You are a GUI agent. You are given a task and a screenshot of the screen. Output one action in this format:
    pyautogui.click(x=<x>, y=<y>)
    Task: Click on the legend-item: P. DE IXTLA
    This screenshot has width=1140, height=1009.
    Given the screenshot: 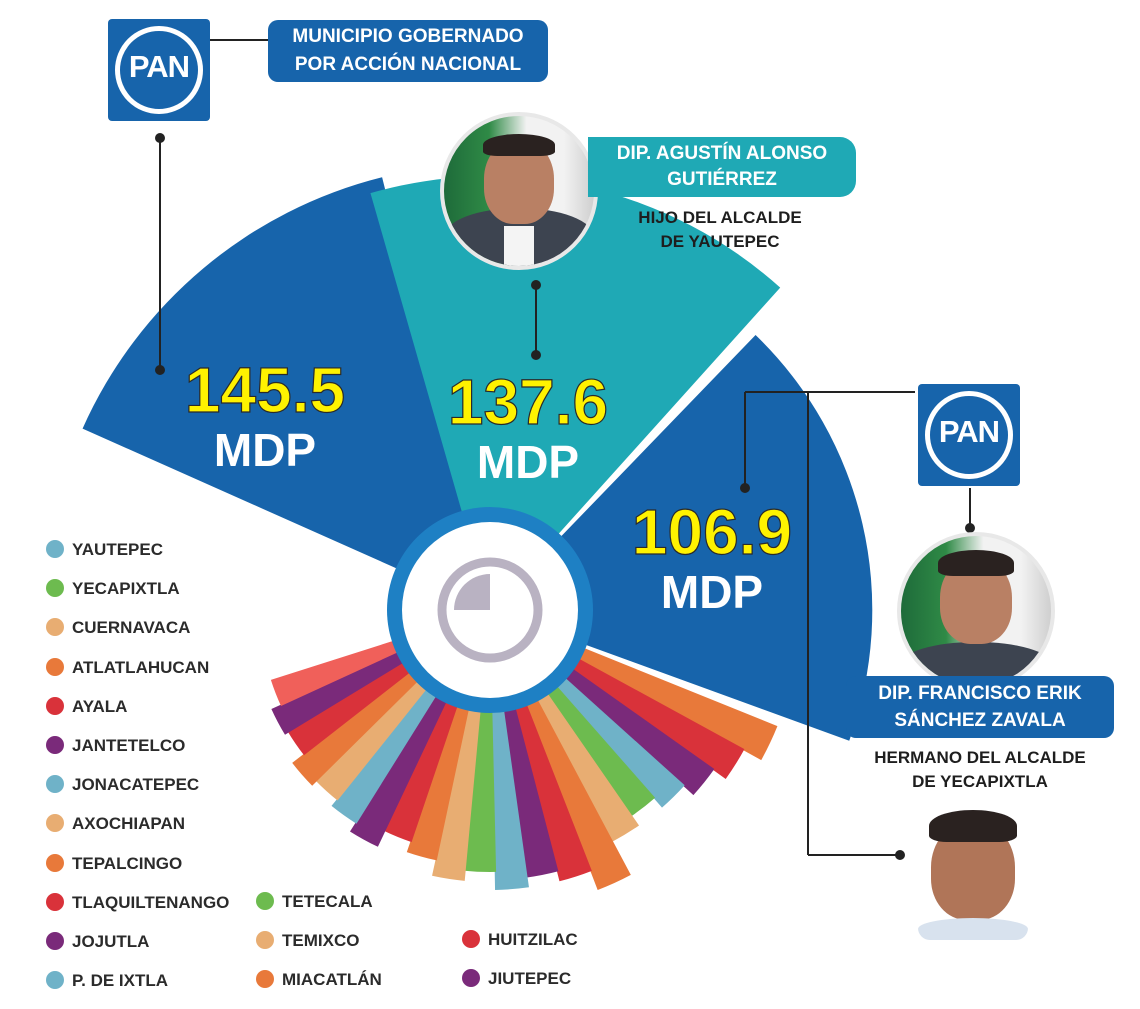 What is the action you would take?
    pyautogui.click(x=107, y=981)
    